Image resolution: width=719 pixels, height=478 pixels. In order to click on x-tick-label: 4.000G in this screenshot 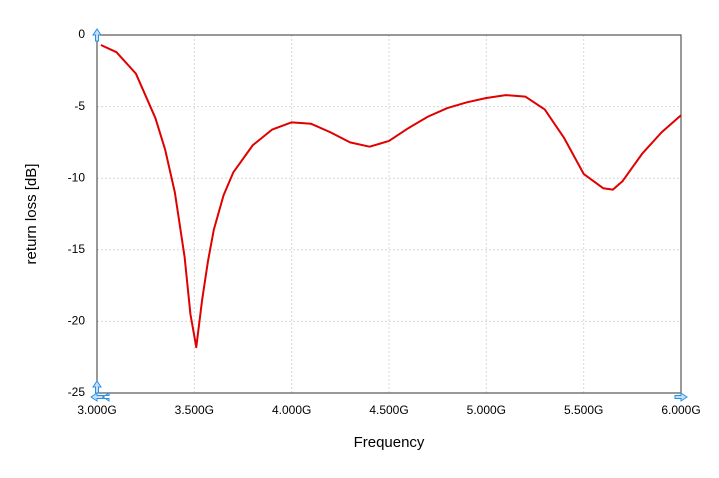, I will do `click(291, 410)`.